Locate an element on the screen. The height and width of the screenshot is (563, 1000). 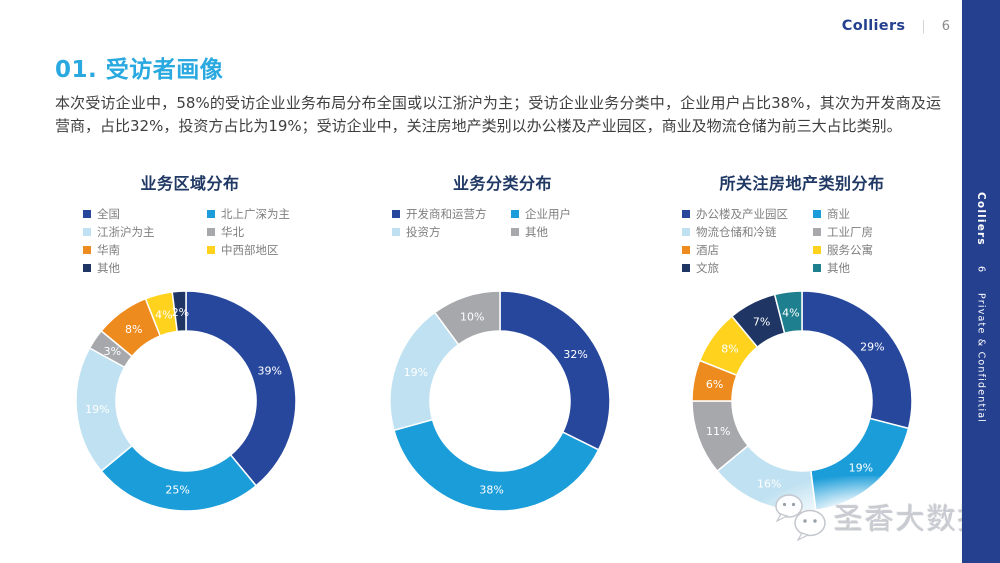
page-number: 6 is located at coordinates (945, 26).